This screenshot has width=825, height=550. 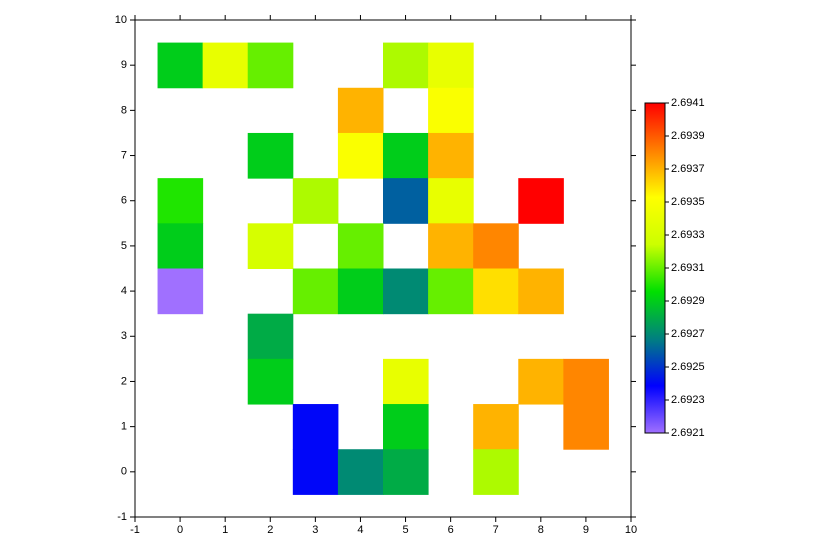 I want to click on colorbar-tick-label: 2.6933, so click(x=688, y=235).